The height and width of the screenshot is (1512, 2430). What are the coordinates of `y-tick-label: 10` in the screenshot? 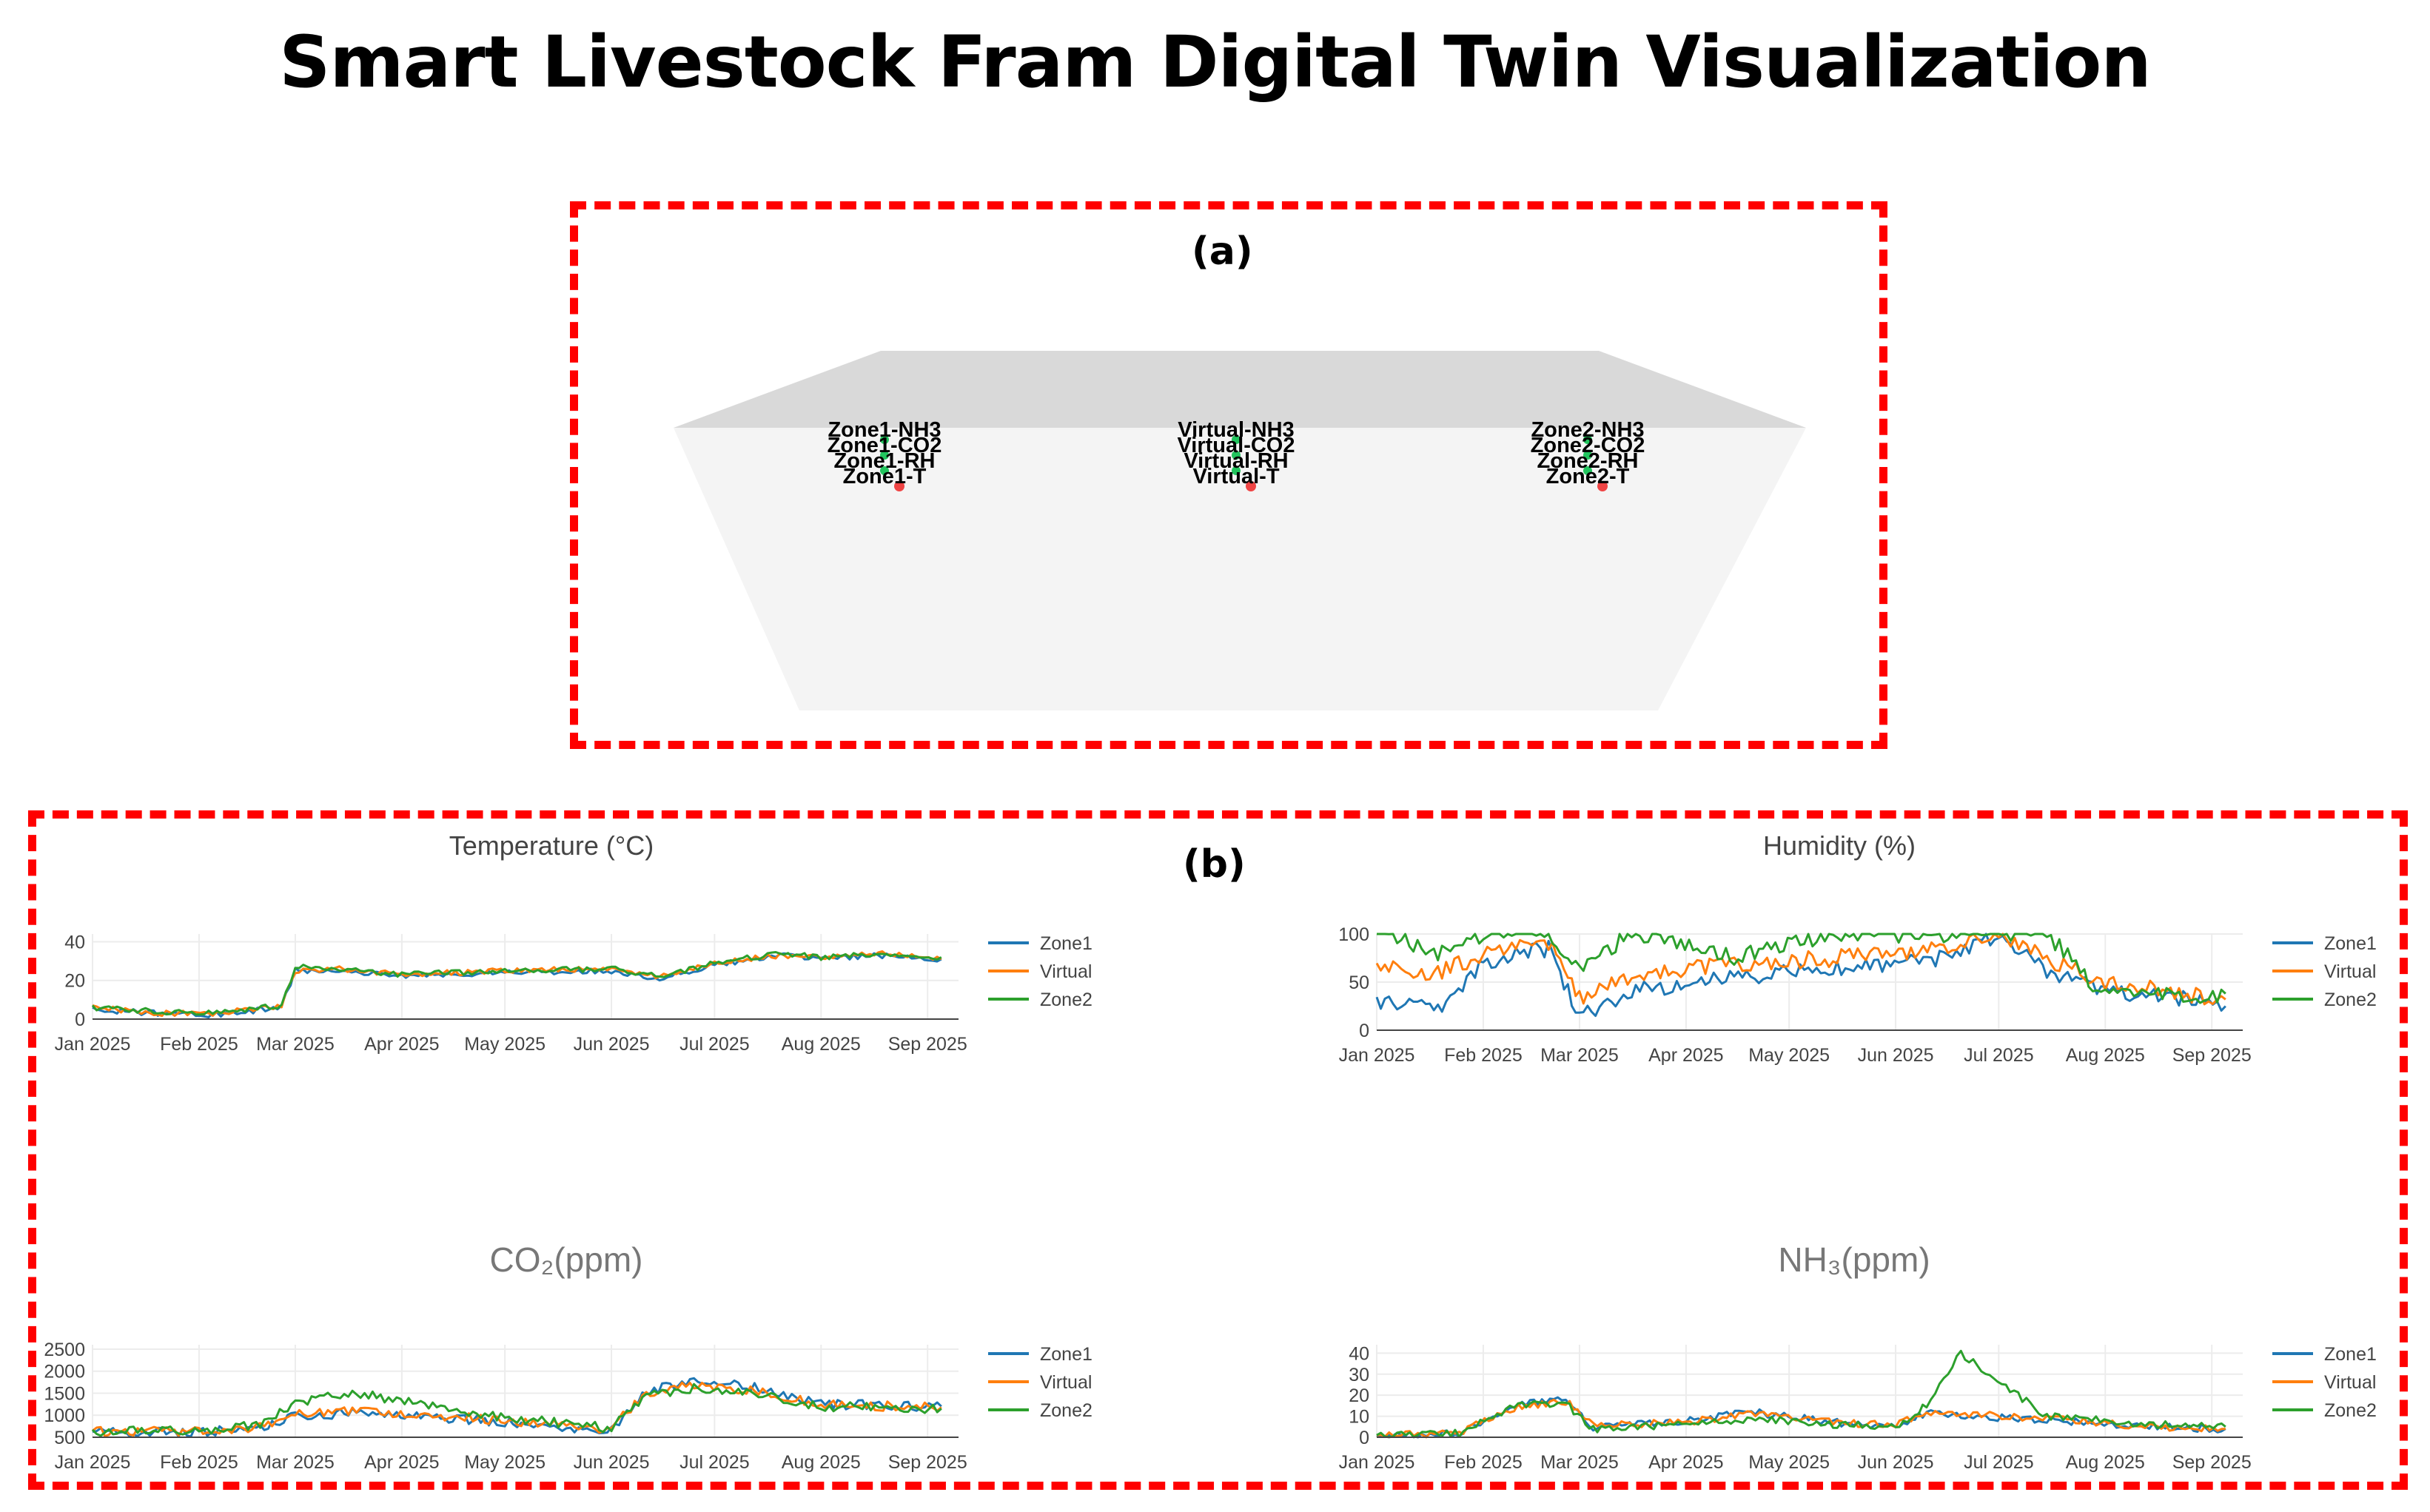 It's located at (1359, 1418).